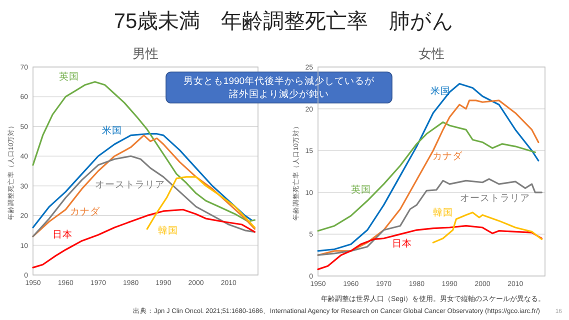  Describe the element at coordinates (112, 130) in the screenshot. I see `series-label: 米国` at that location.